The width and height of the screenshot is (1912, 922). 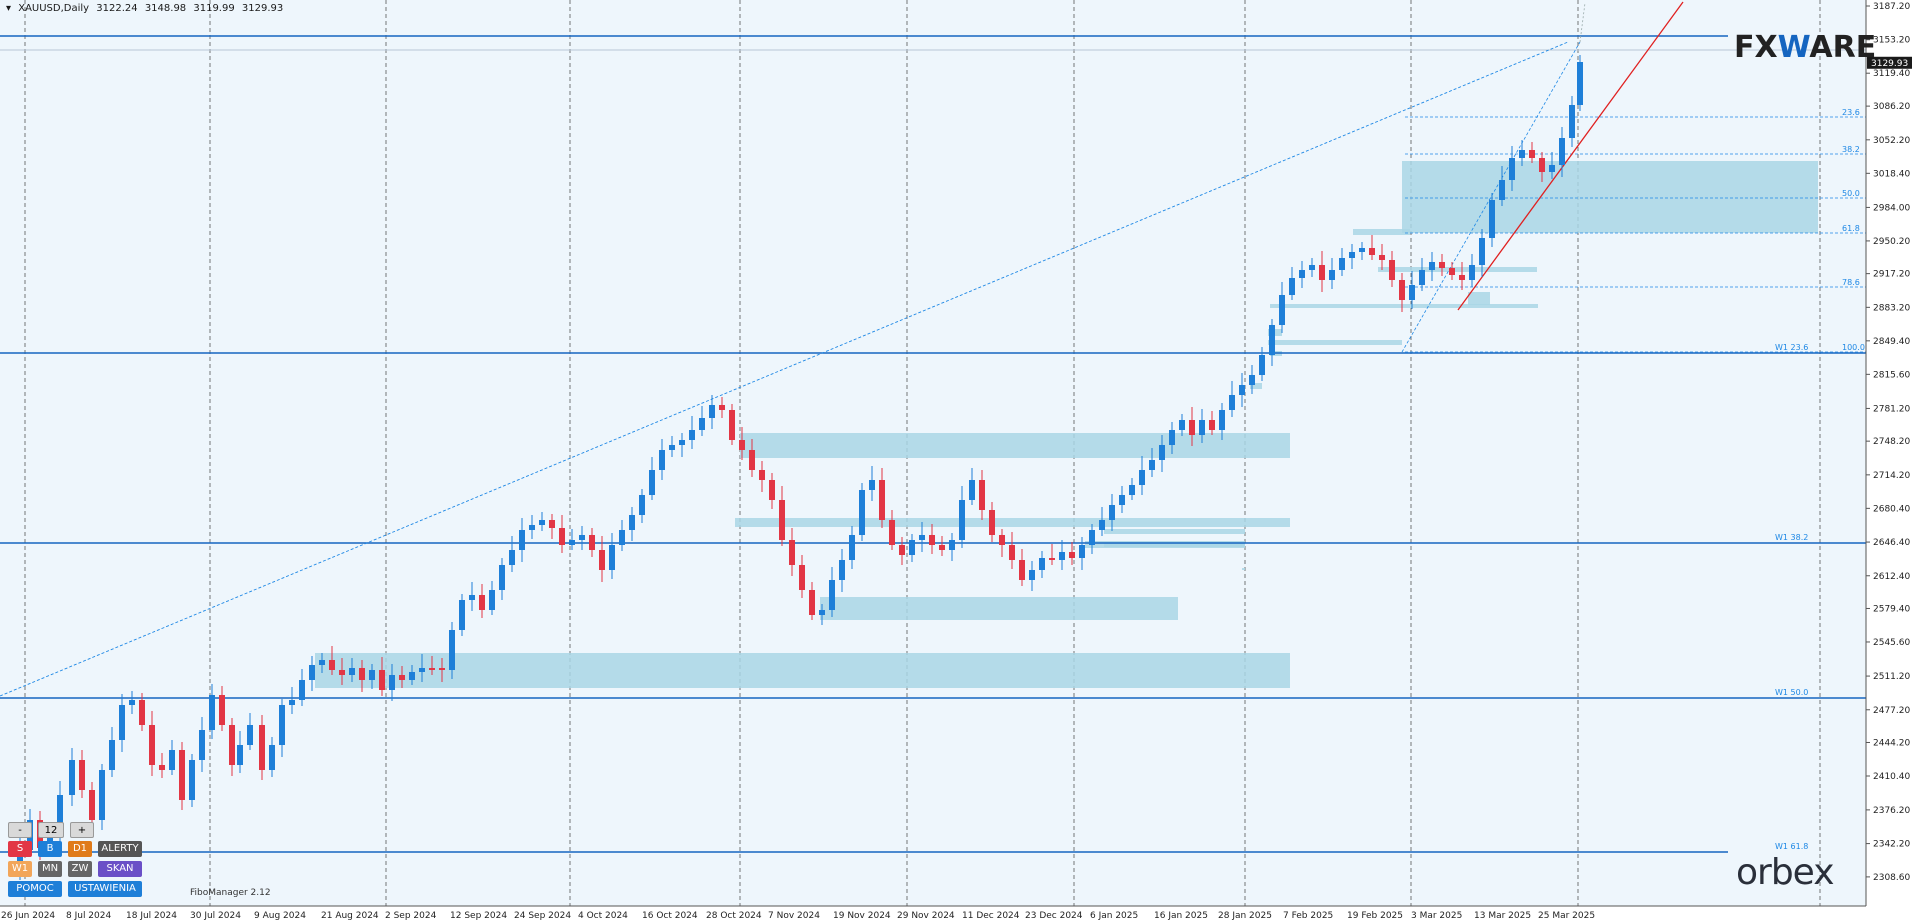 What do you see at coordinates (1891, 74) in the screenshot?
I see `price-axis-label: 3119.40` at bounding box center [1891, 74].